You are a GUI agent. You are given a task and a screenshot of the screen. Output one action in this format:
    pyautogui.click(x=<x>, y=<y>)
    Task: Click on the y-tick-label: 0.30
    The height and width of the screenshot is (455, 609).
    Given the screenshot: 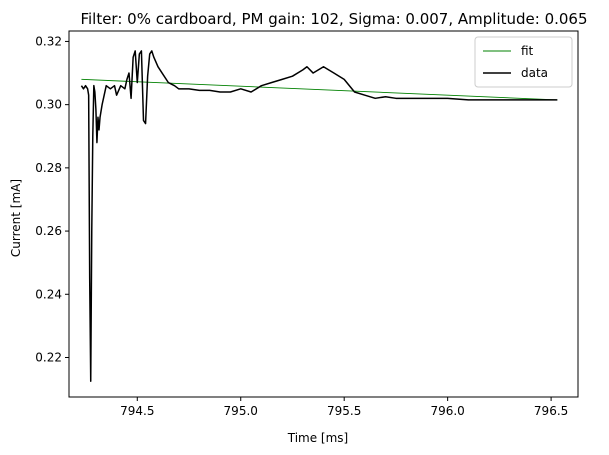 What is the action you would take?
    pyautogui.click(x=48, y=105)
    